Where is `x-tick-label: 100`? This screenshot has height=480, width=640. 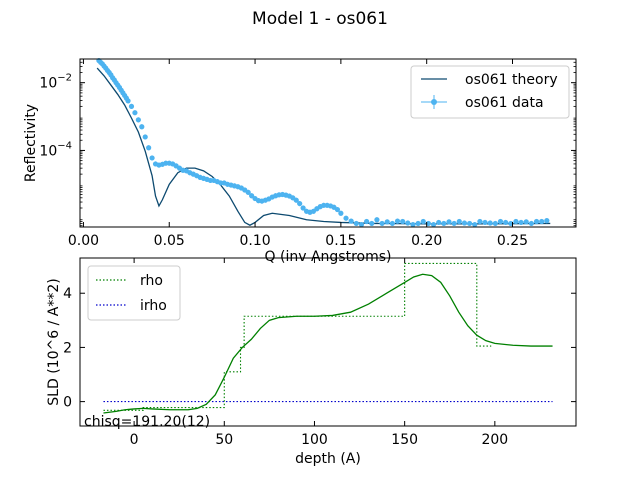 x-tick-label: 100 is located at coordinates (314, 440).